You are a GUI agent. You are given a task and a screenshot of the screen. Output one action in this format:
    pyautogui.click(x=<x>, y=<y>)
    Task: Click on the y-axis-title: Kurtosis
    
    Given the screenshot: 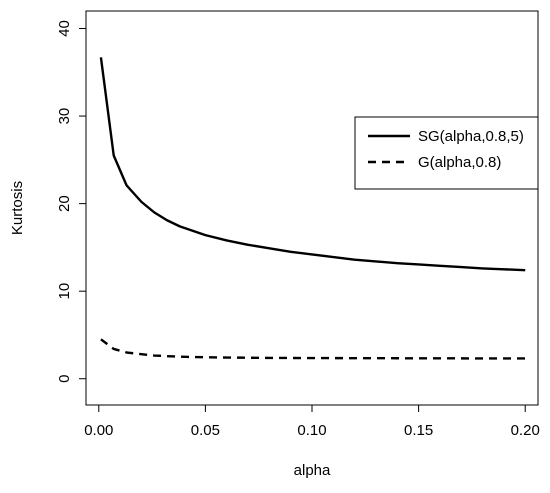 What is the action you would take?
    pyautogui.click(x=17, y=208)
    